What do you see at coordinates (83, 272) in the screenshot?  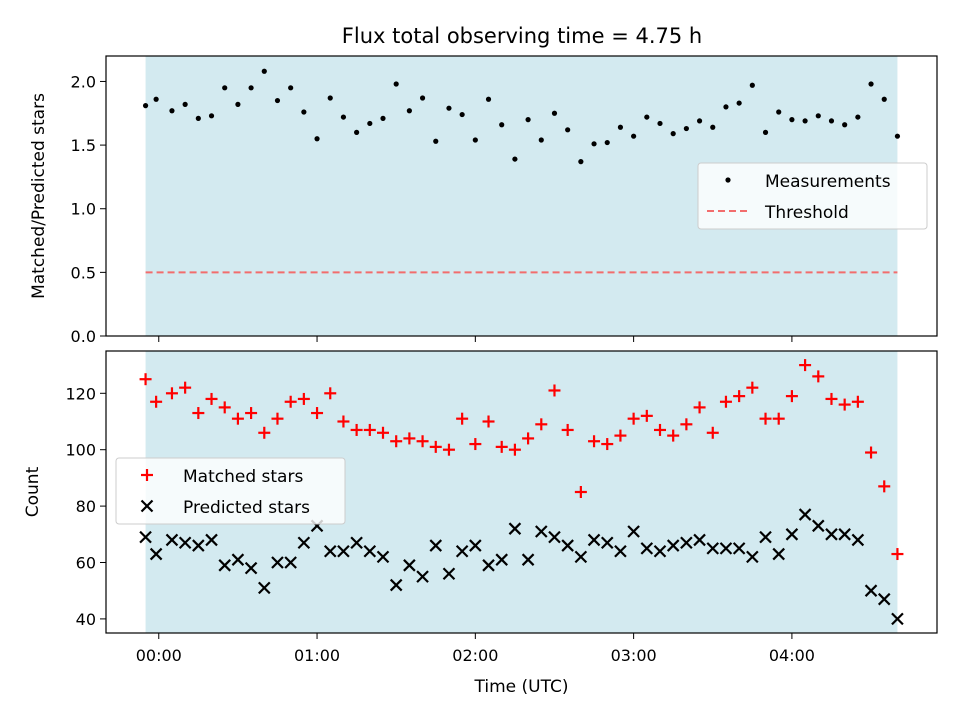 I see `y-tick-label: 0.5` at bounding box center [83, 272].